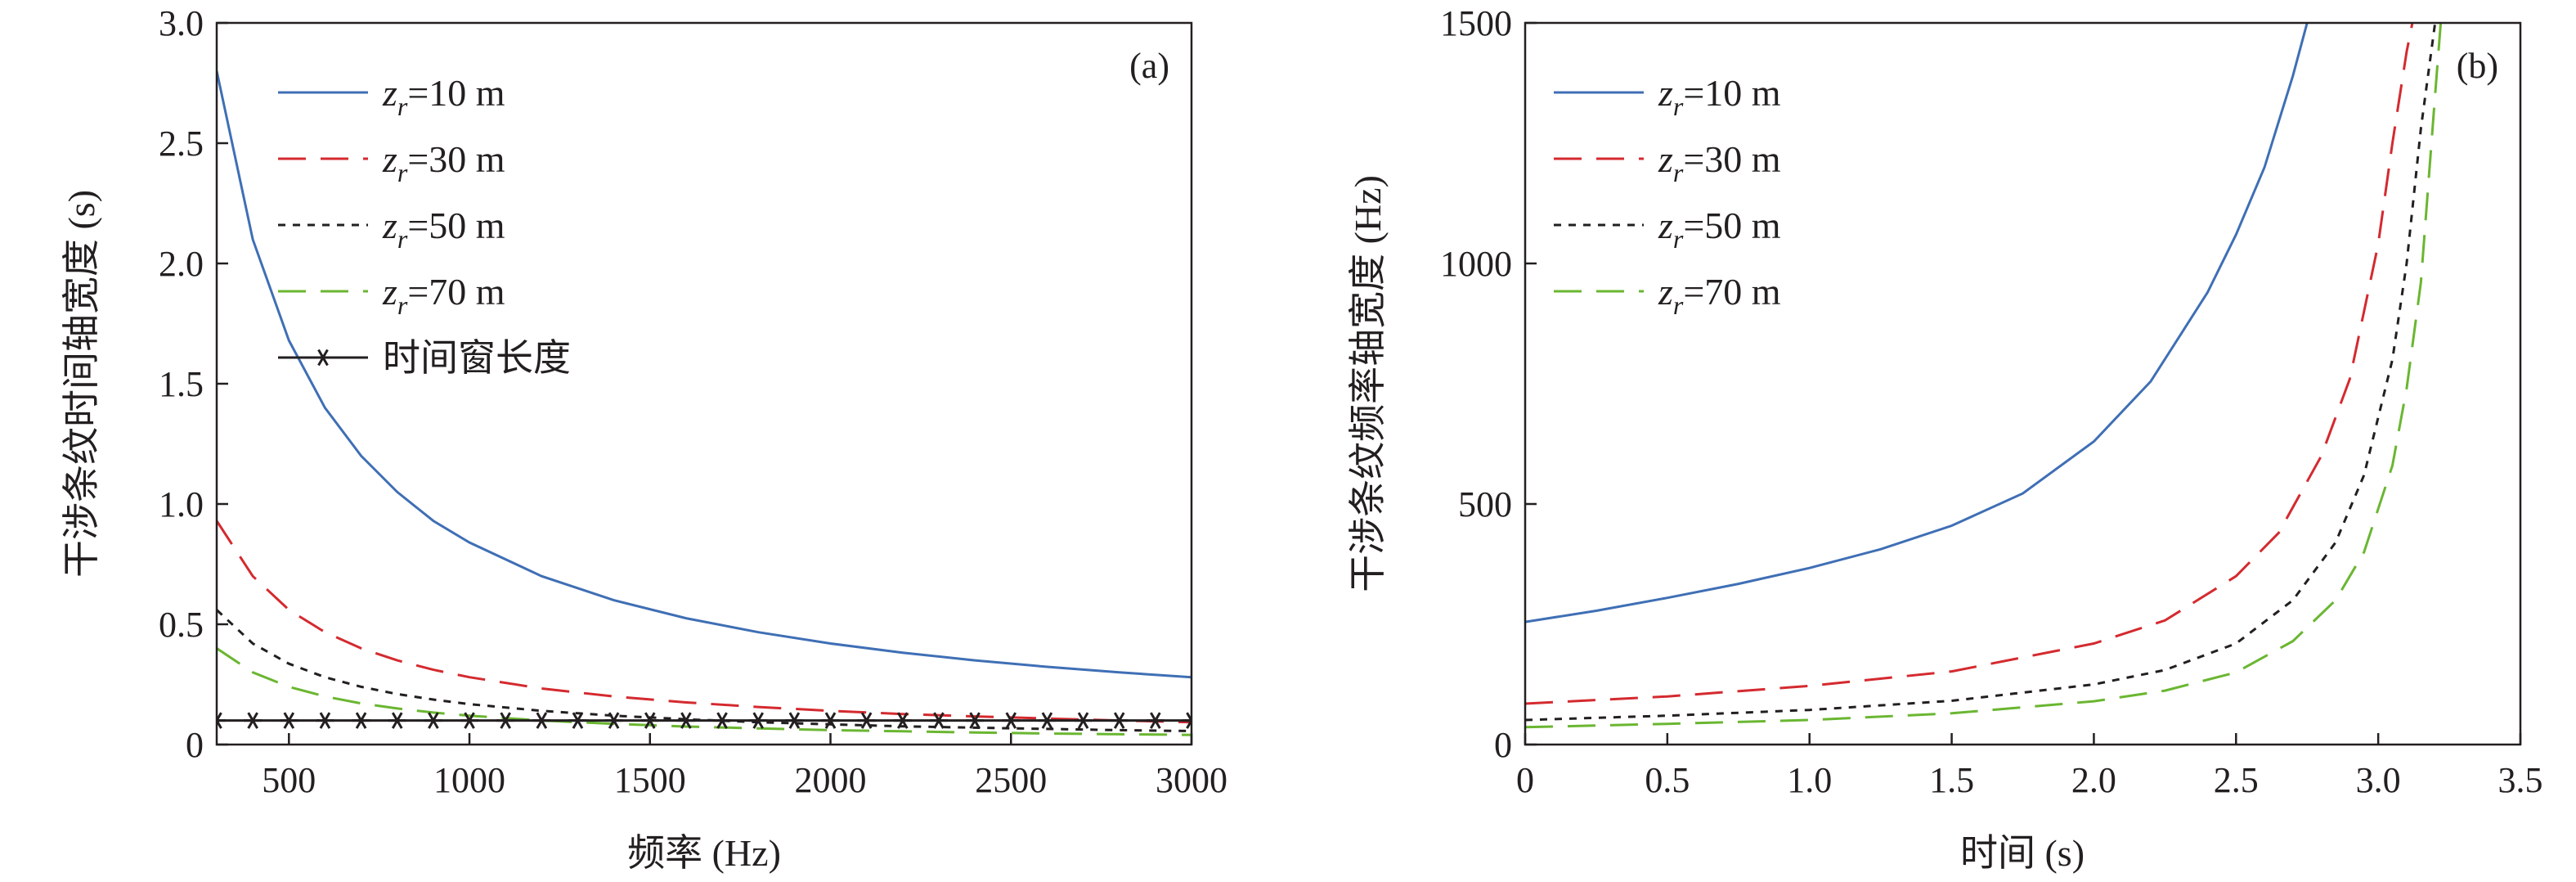 This screenshot has height=882, width=2576. What do you see at coordinates (81, 384) in the screenshot?
I see `panel-a-y-axis-title: 干涉条纹时间轴宽度 (s)` at bounding box center [81, 384].